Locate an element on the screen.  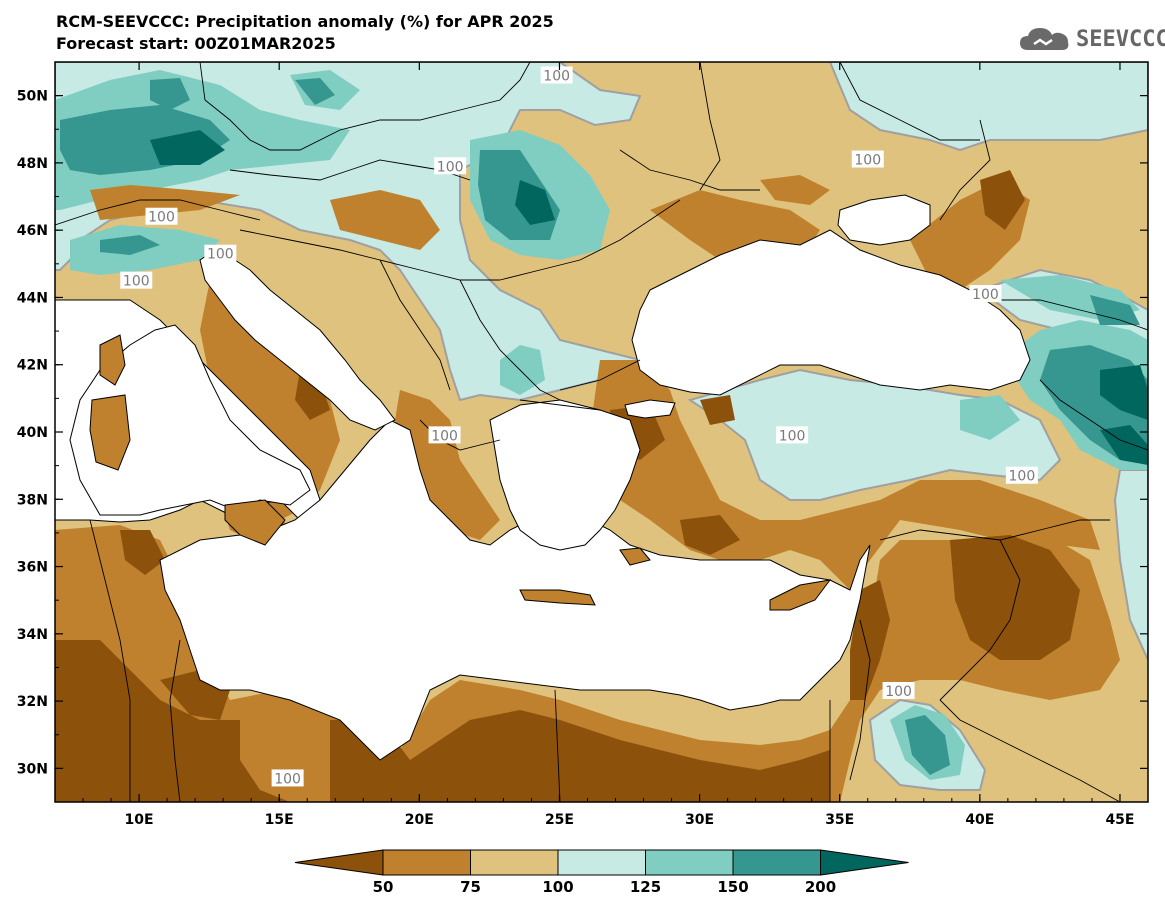
lon-tick-label-6: 40E is located at coordinates (979, 820).